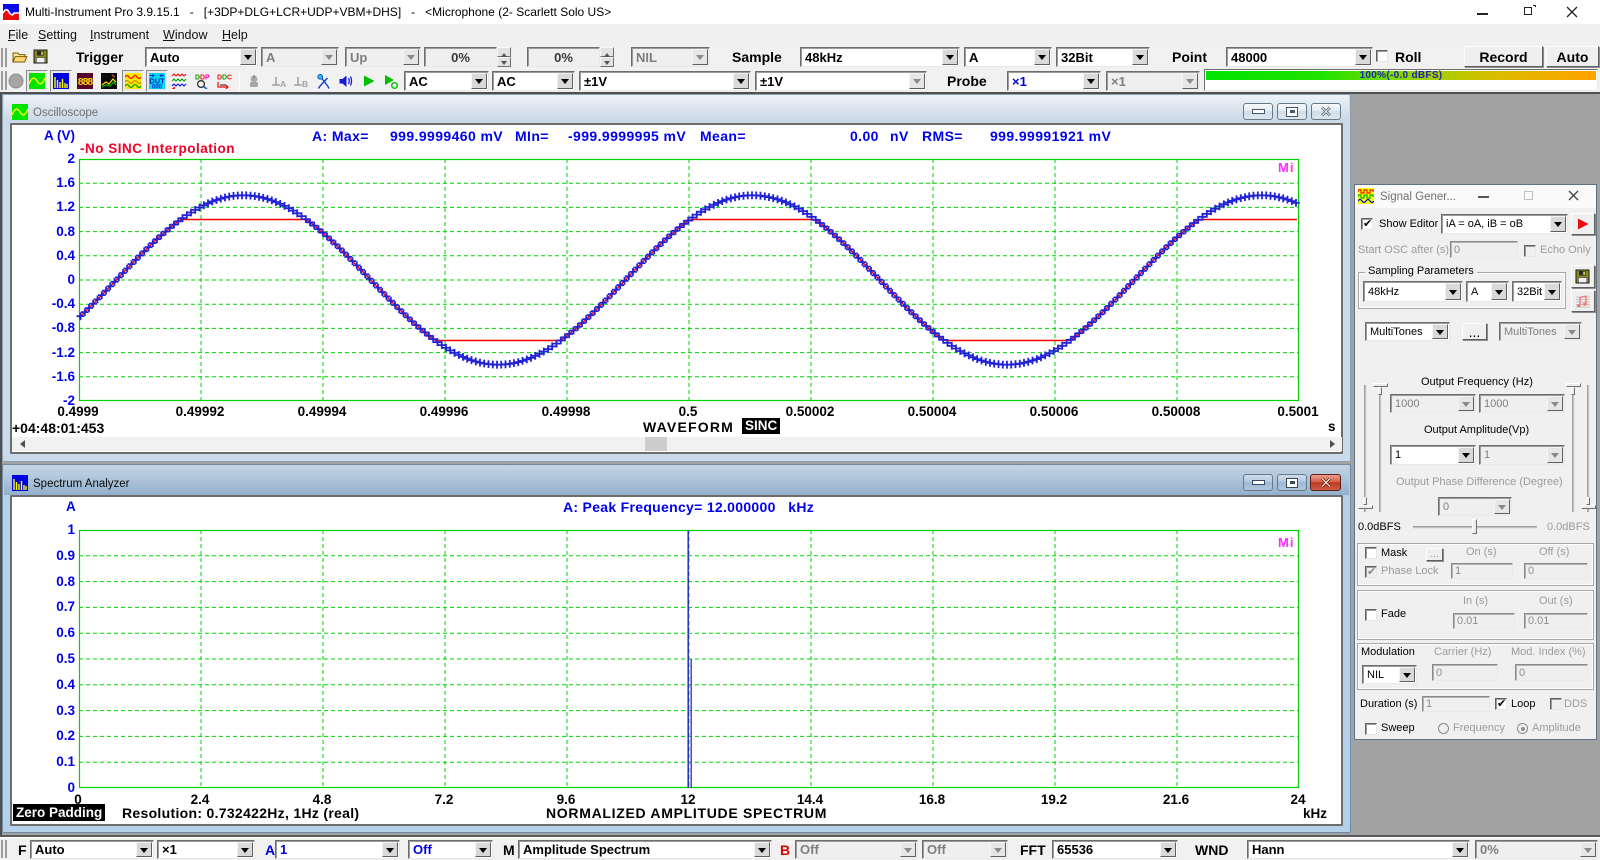 This screenshot has height=860, width=1600. Describe the element at coordinates (283, 84) in the screenshot. I see `svg-text: A` at that location.